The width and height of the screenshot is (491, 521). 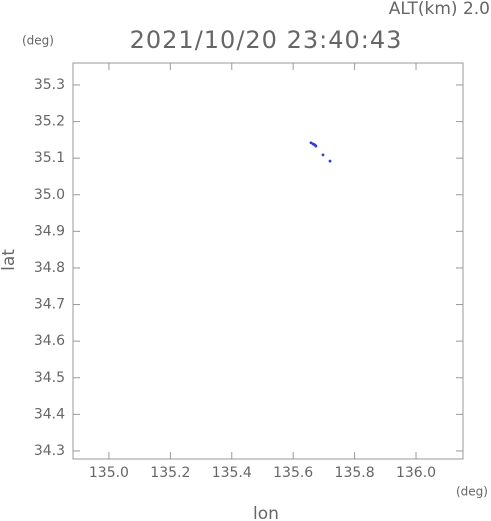 What do you see at coordinates (49, 85) in the screenshot?
I see `y-tick-label: 35.3` at bounding box center [49, 85].